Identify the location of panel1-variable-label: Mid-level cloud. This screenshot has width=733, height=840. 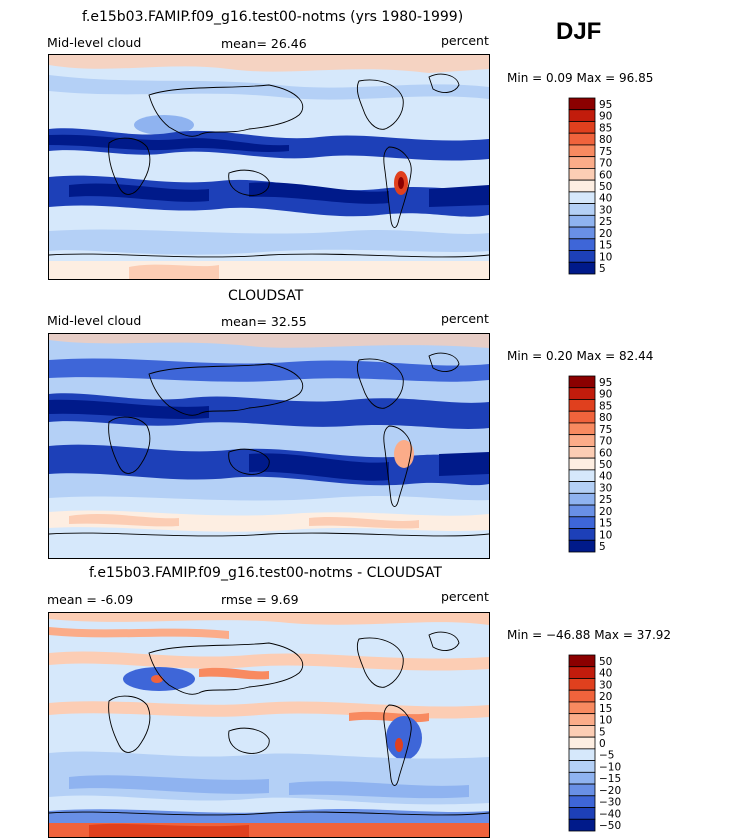
(94, 42).